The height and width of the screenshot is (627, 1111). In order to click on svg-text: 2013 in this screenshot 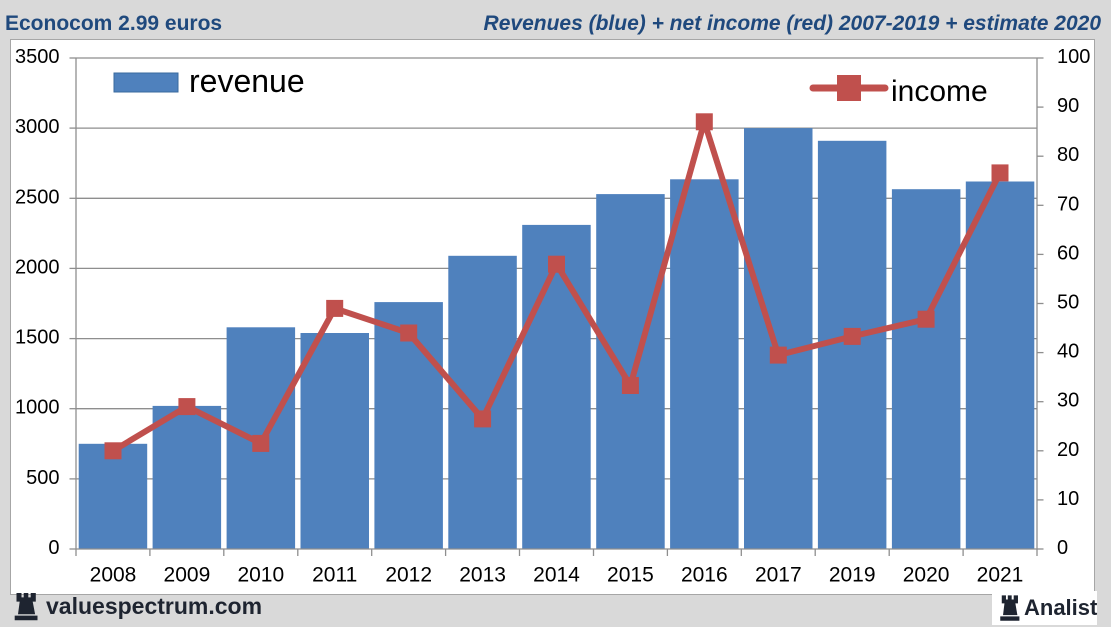, I will do `click(482, 575)`.